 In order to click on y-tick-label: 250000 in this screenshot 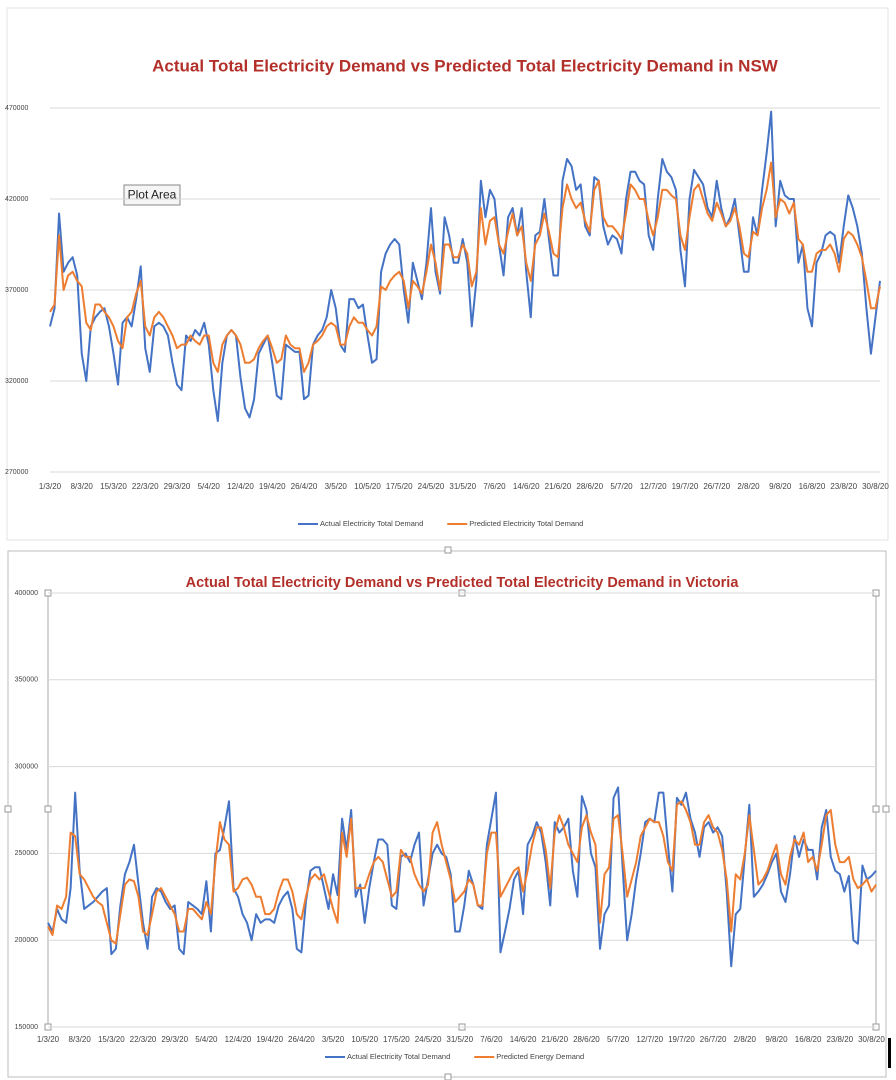, I will do `click(26, 853)`.